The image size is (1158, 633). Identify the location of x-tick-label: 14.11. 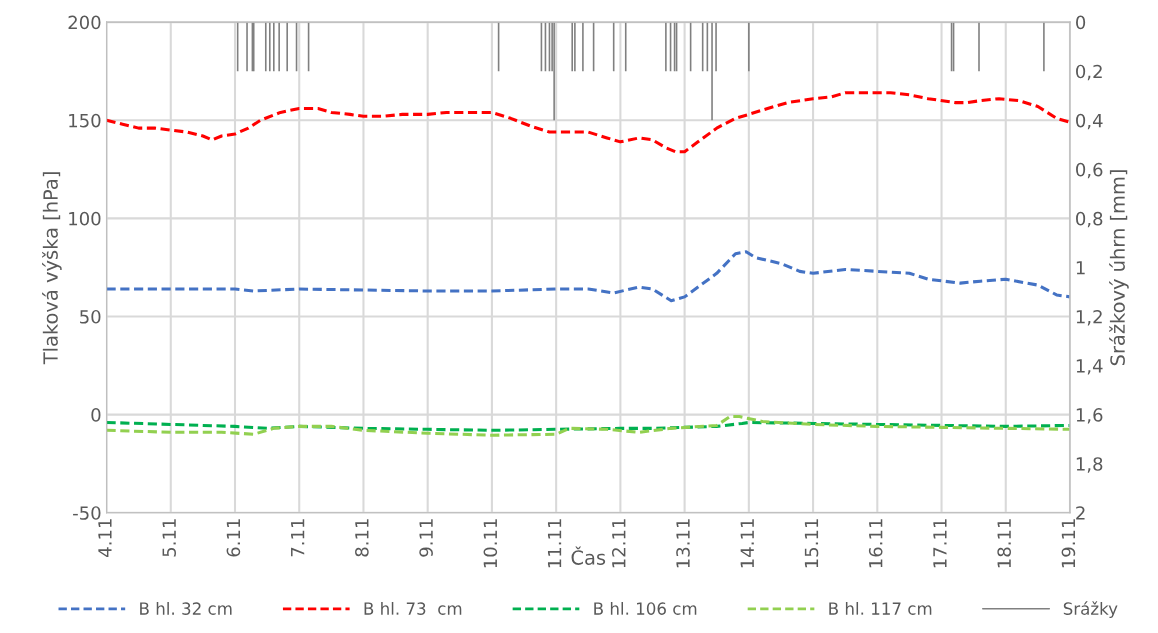
(747, 543).